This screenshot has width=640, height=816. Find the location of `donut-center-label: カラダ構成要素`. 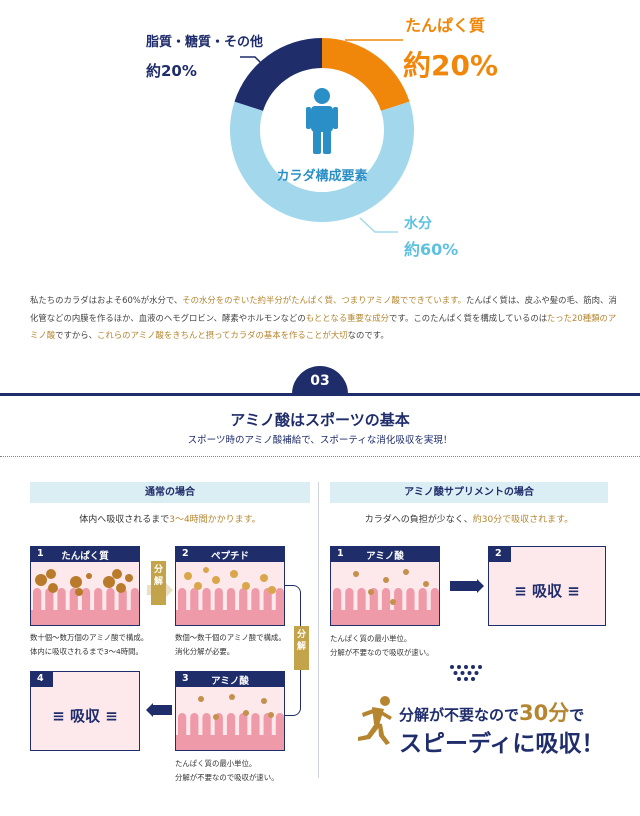

donut-center-label: カラダ構成要素 is located at coordinates (321, 176).